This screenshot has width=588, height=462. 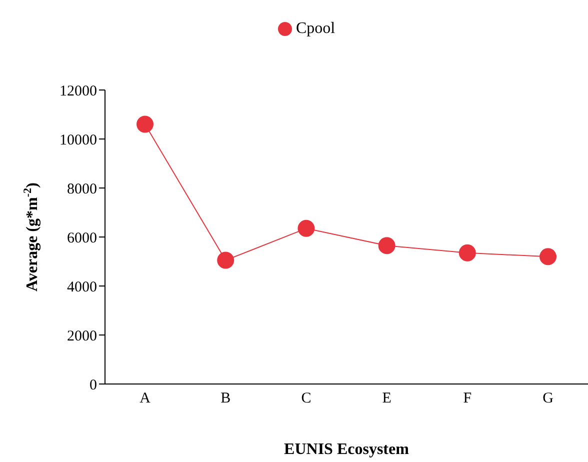 What do you see at coordinates (467, 398) in the screenshot?
I see `x-tick-label: F` at bounding box center [467, 398].